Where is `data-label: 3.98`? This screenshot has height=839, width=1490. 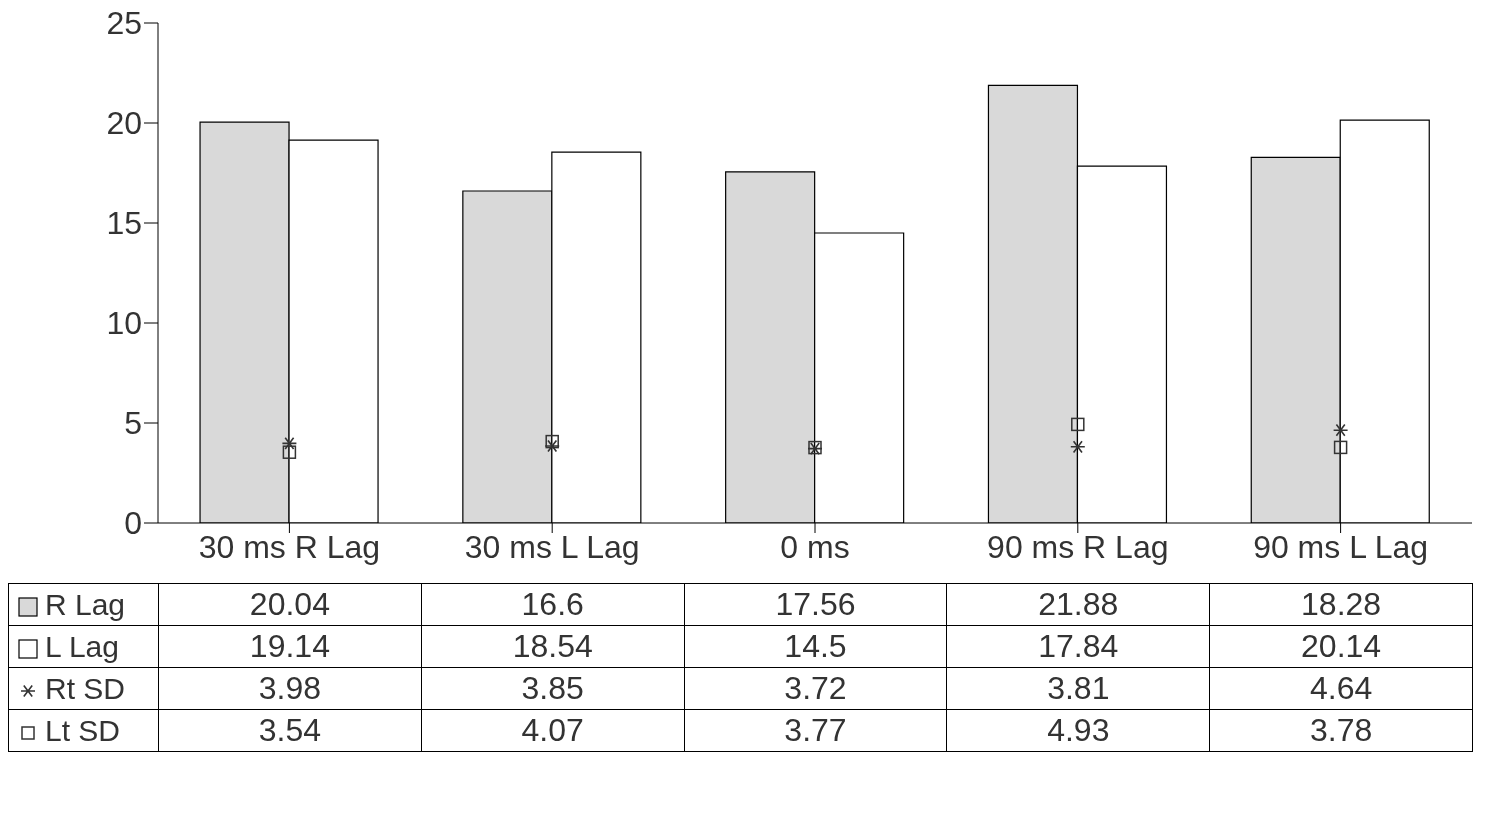 data-label: 3.98 is located at coordinates (290, 688).